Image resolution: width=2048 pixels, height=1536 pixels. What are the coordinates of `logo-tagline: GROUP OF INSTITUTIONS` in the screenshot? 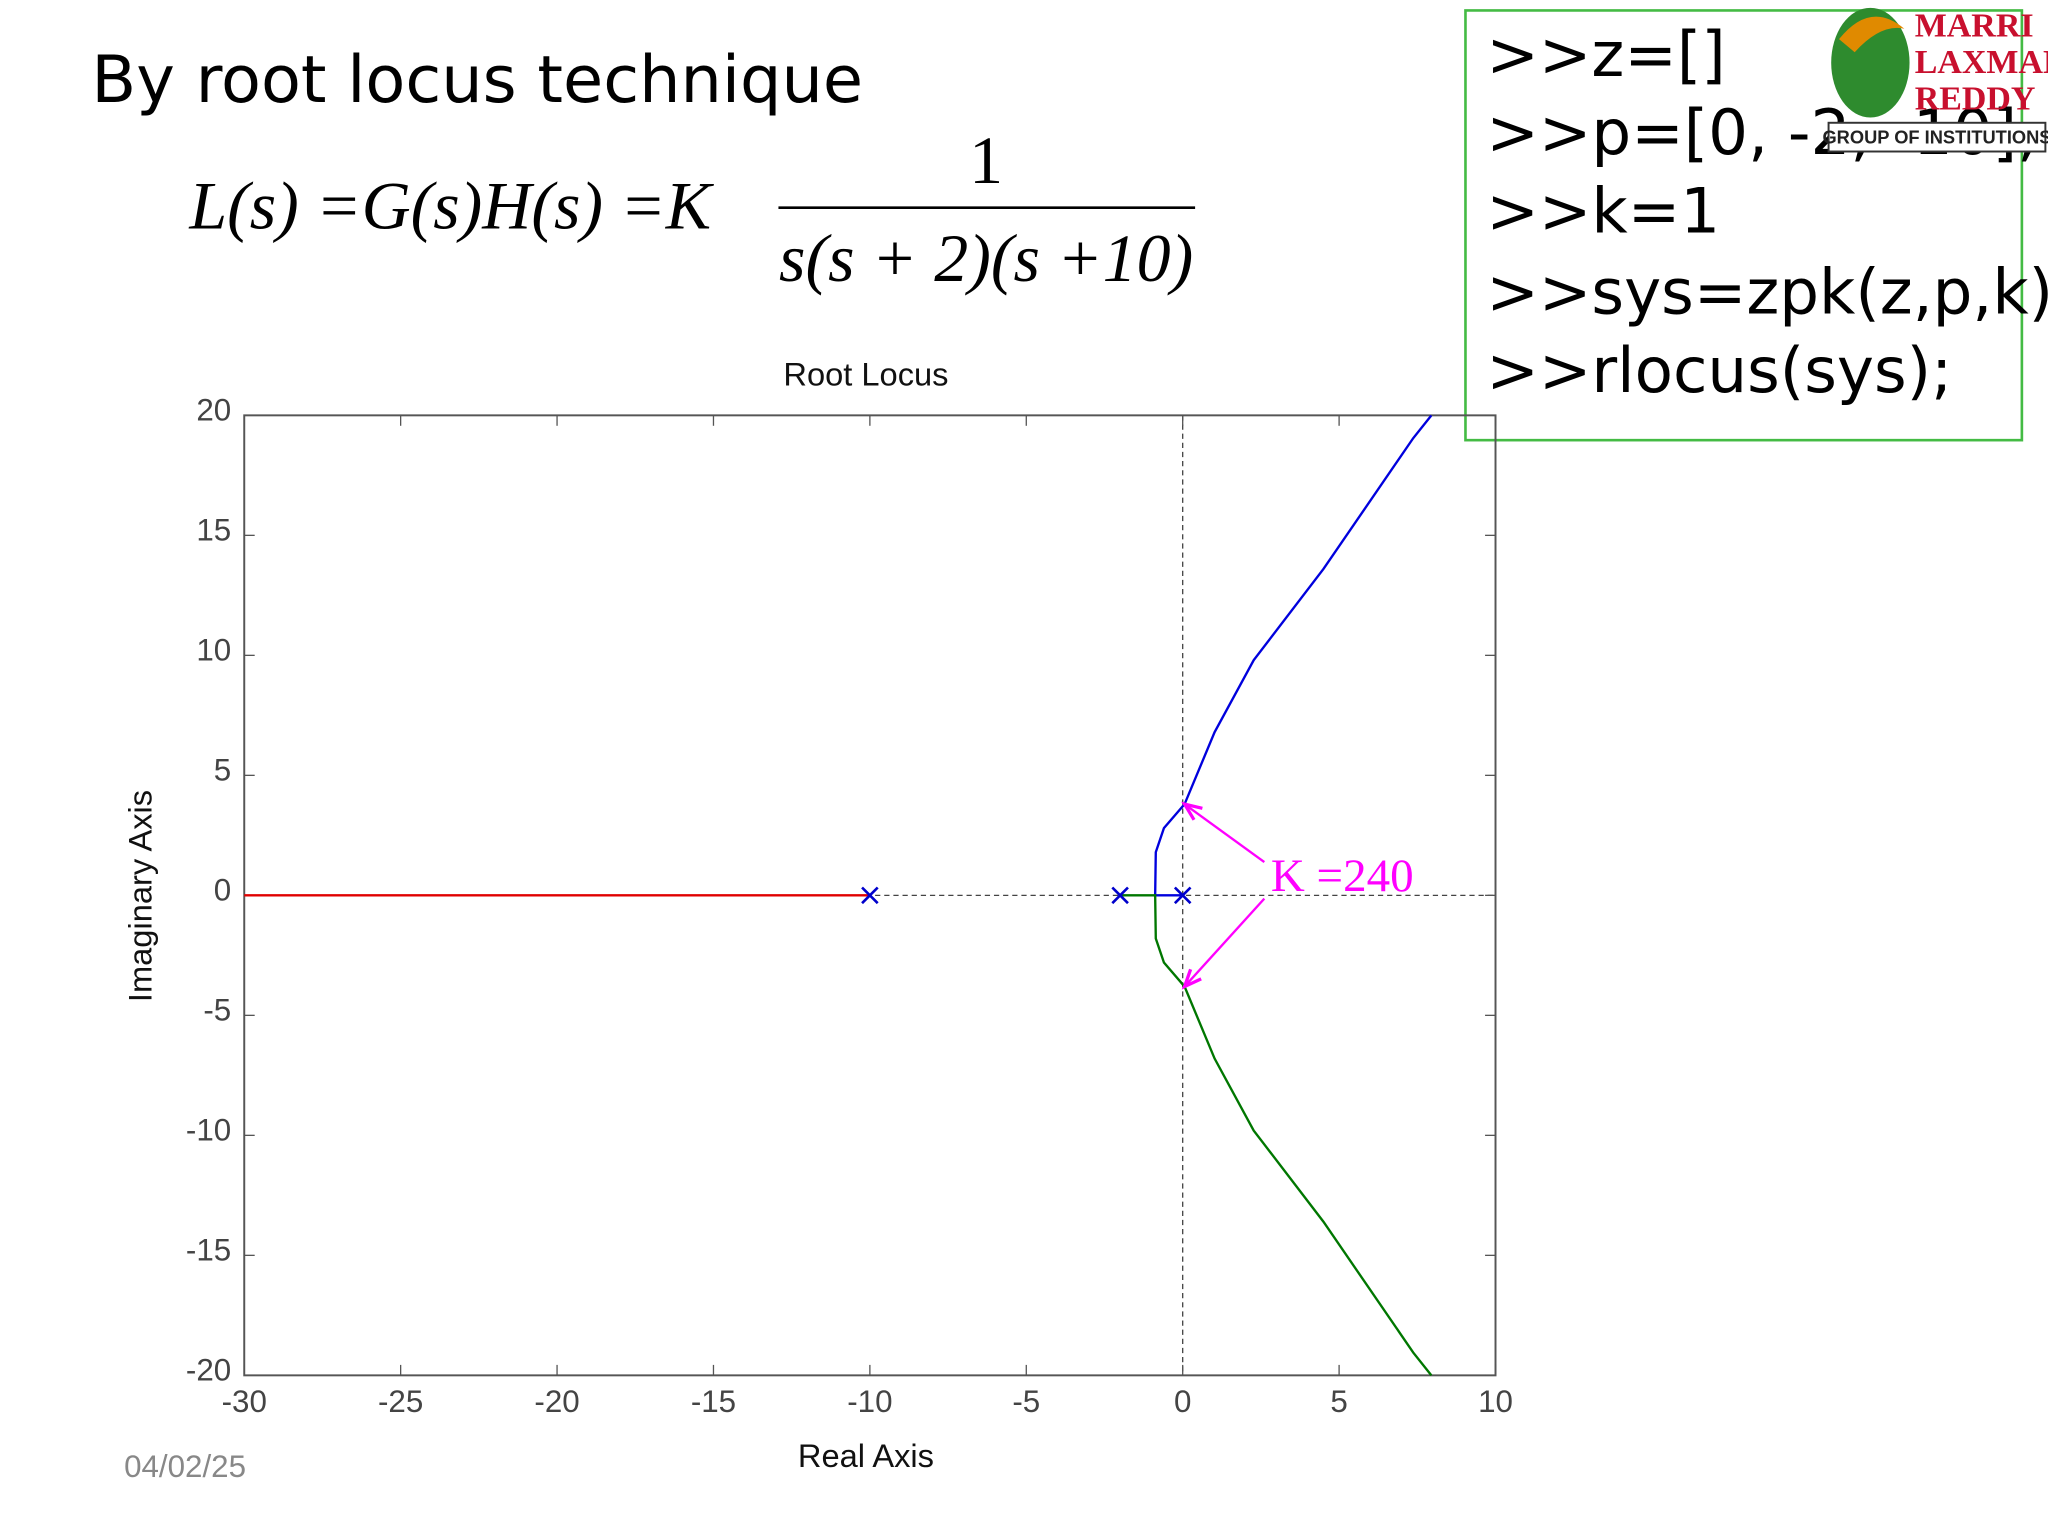 It's located at (1935, 137).